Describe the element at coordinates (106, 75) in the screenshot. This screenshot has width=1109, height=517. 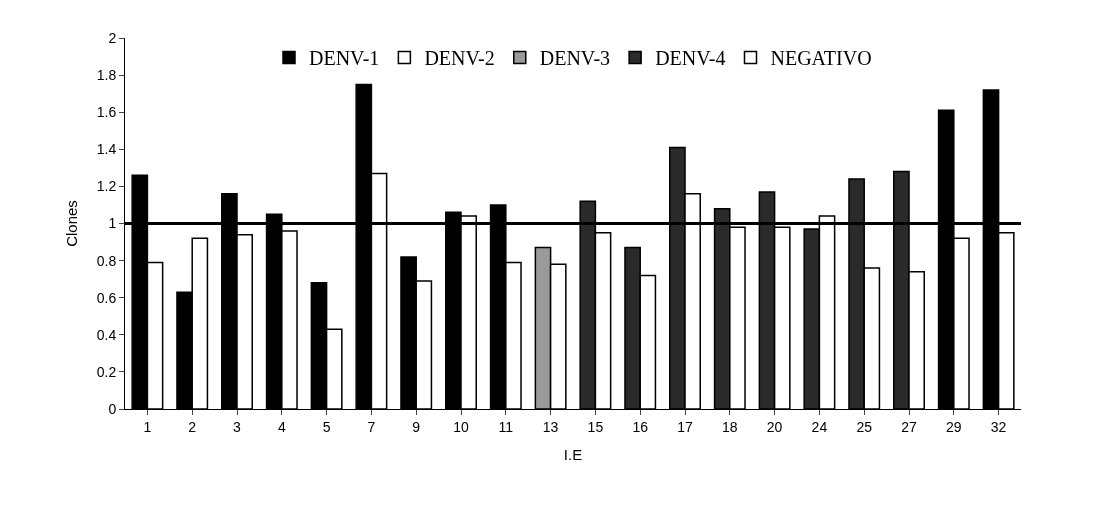
I see `y-tick-label: 1.8` at that location.